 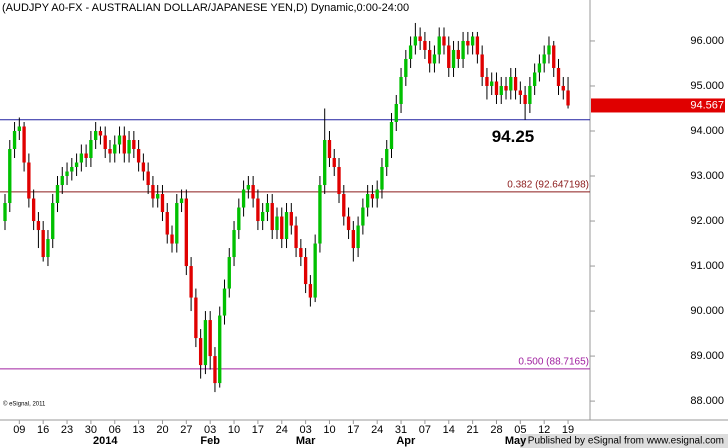 I want to click on x-tick-label: 27, so click(x=186, y=430).